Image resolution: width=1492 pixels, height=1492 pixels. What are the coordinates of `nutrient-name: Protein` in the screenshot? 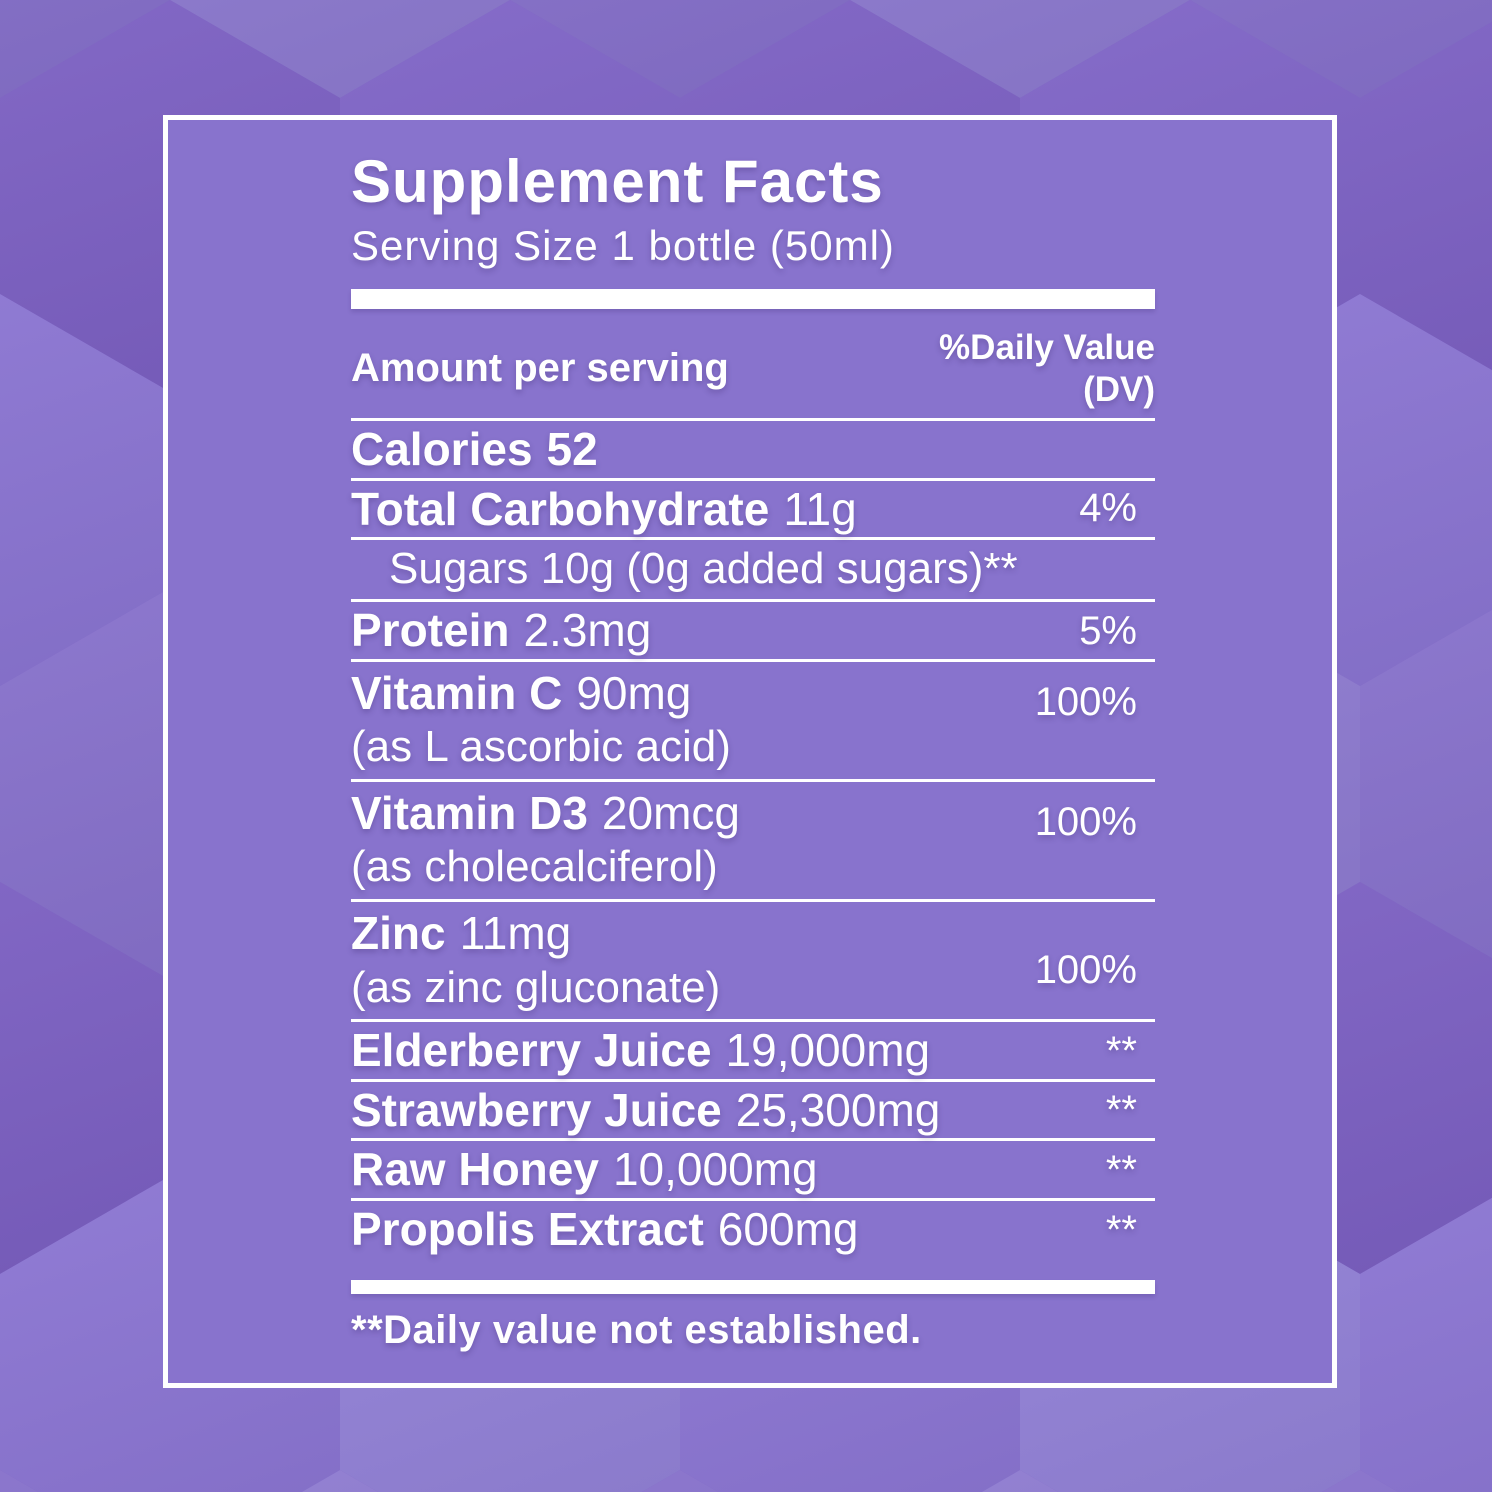 It's located at (430, 629).